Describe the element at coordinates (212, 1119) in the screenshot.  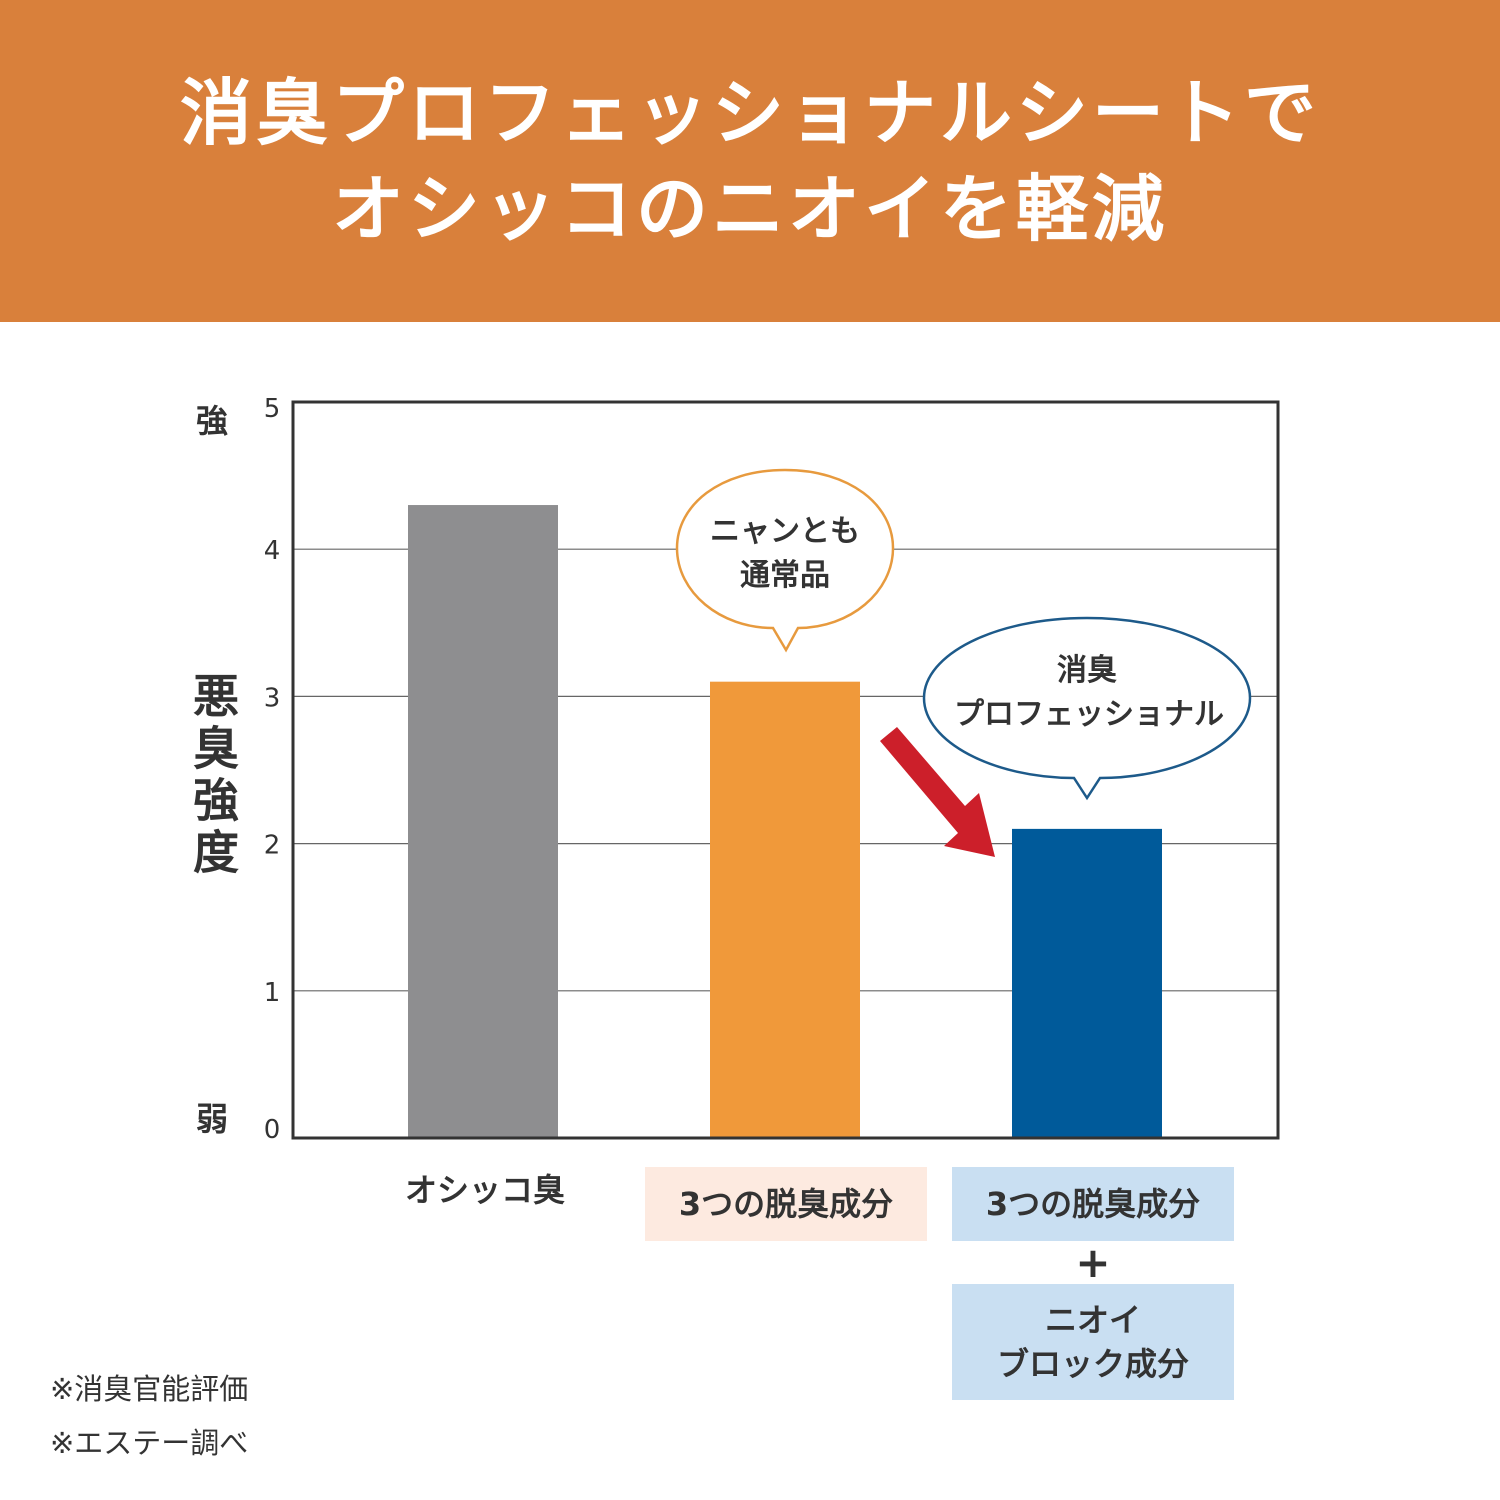
I see `y-bottom-label: 弱` at that location.